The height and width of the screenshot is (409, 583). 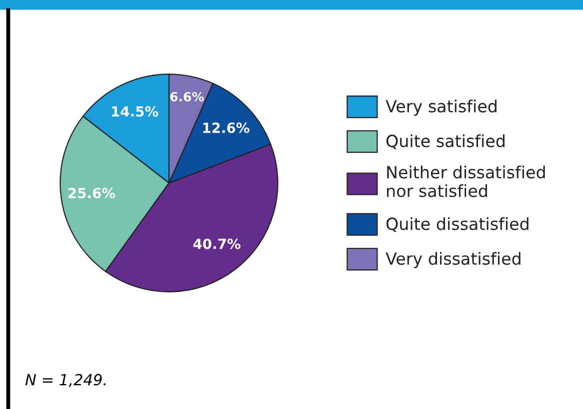 I want to click on legend-label: Neither dissatisfied nor satisfied, so click(x=466, y=182).